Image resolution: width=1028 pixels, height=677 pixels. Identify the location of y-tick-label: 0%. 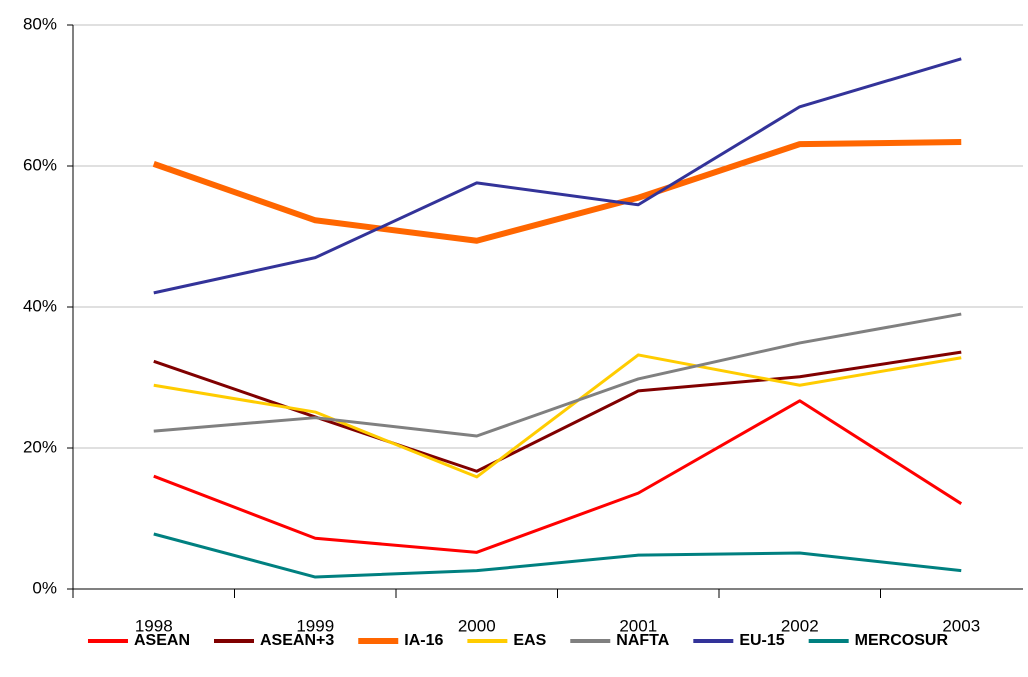
(44, 587).